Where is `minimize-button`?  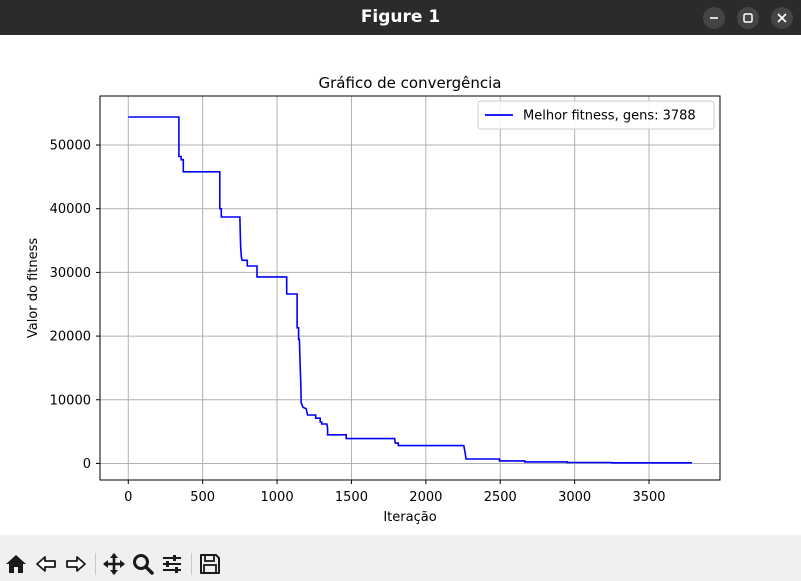
minimize-button is located at coordinates (714, 18).